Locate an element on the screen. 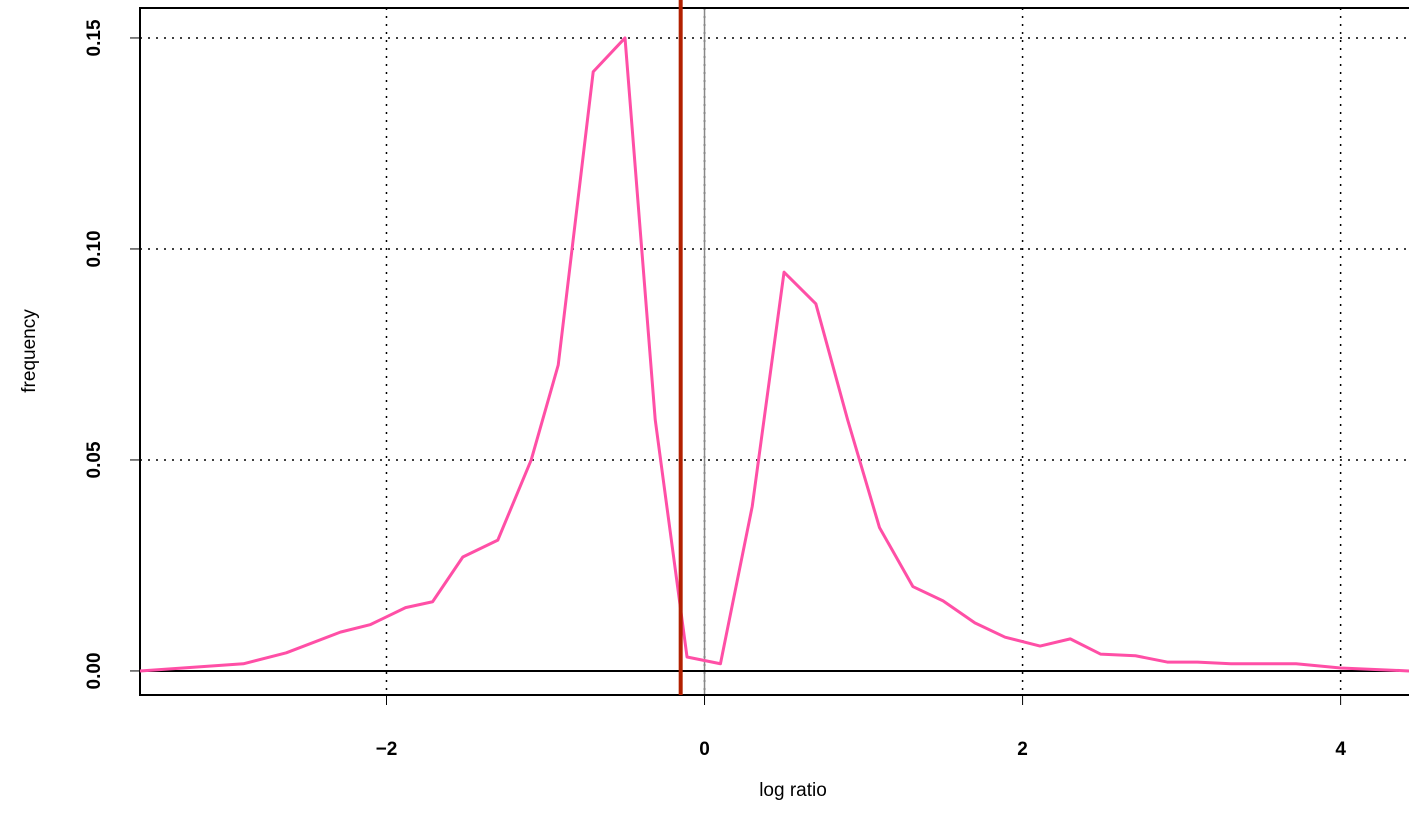  y-tick-label: 0.00 is located at coordinates (94, 670).